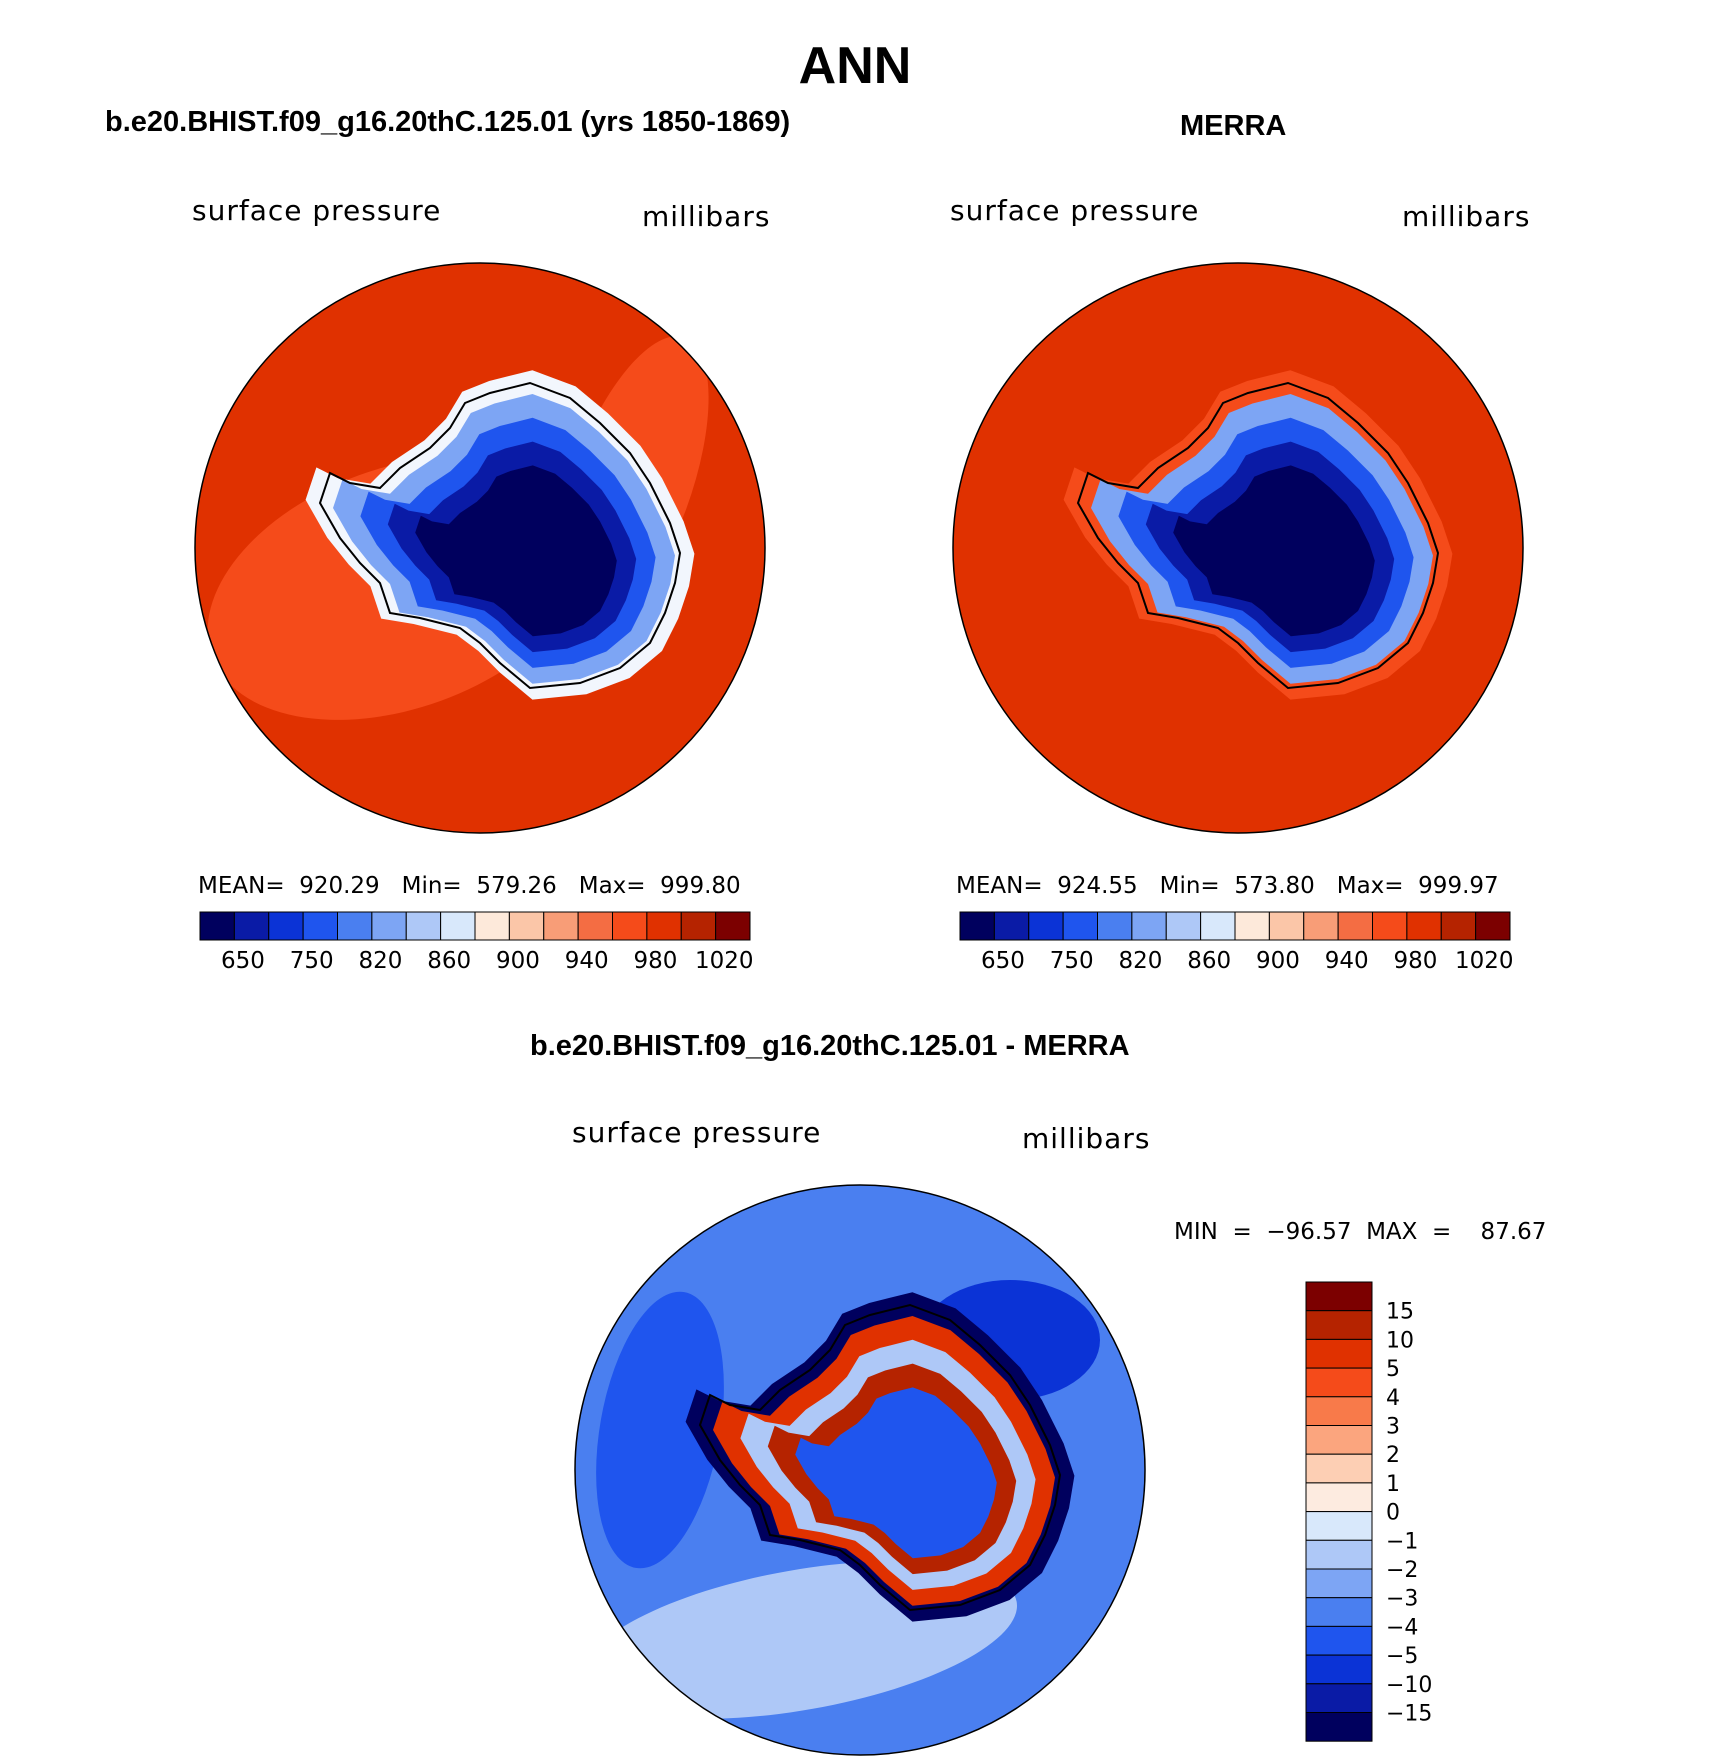 This screenshot has height=1760, width=1710. Describe the element at coordinates (855, 66) in the screenshot. I see `figure-title: ANN` at that location.